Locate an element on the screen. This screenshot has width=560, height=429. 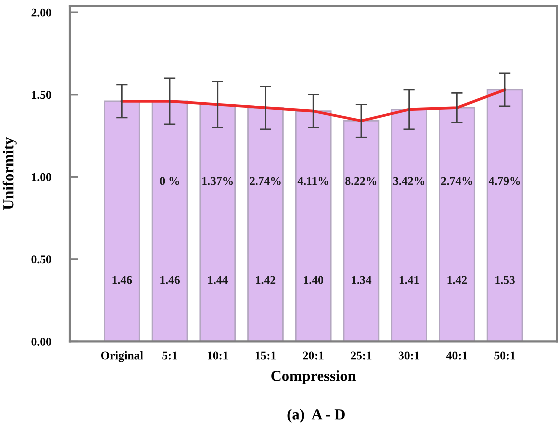
x-tick-label: 50:1 is located at coordinates (505, 356).